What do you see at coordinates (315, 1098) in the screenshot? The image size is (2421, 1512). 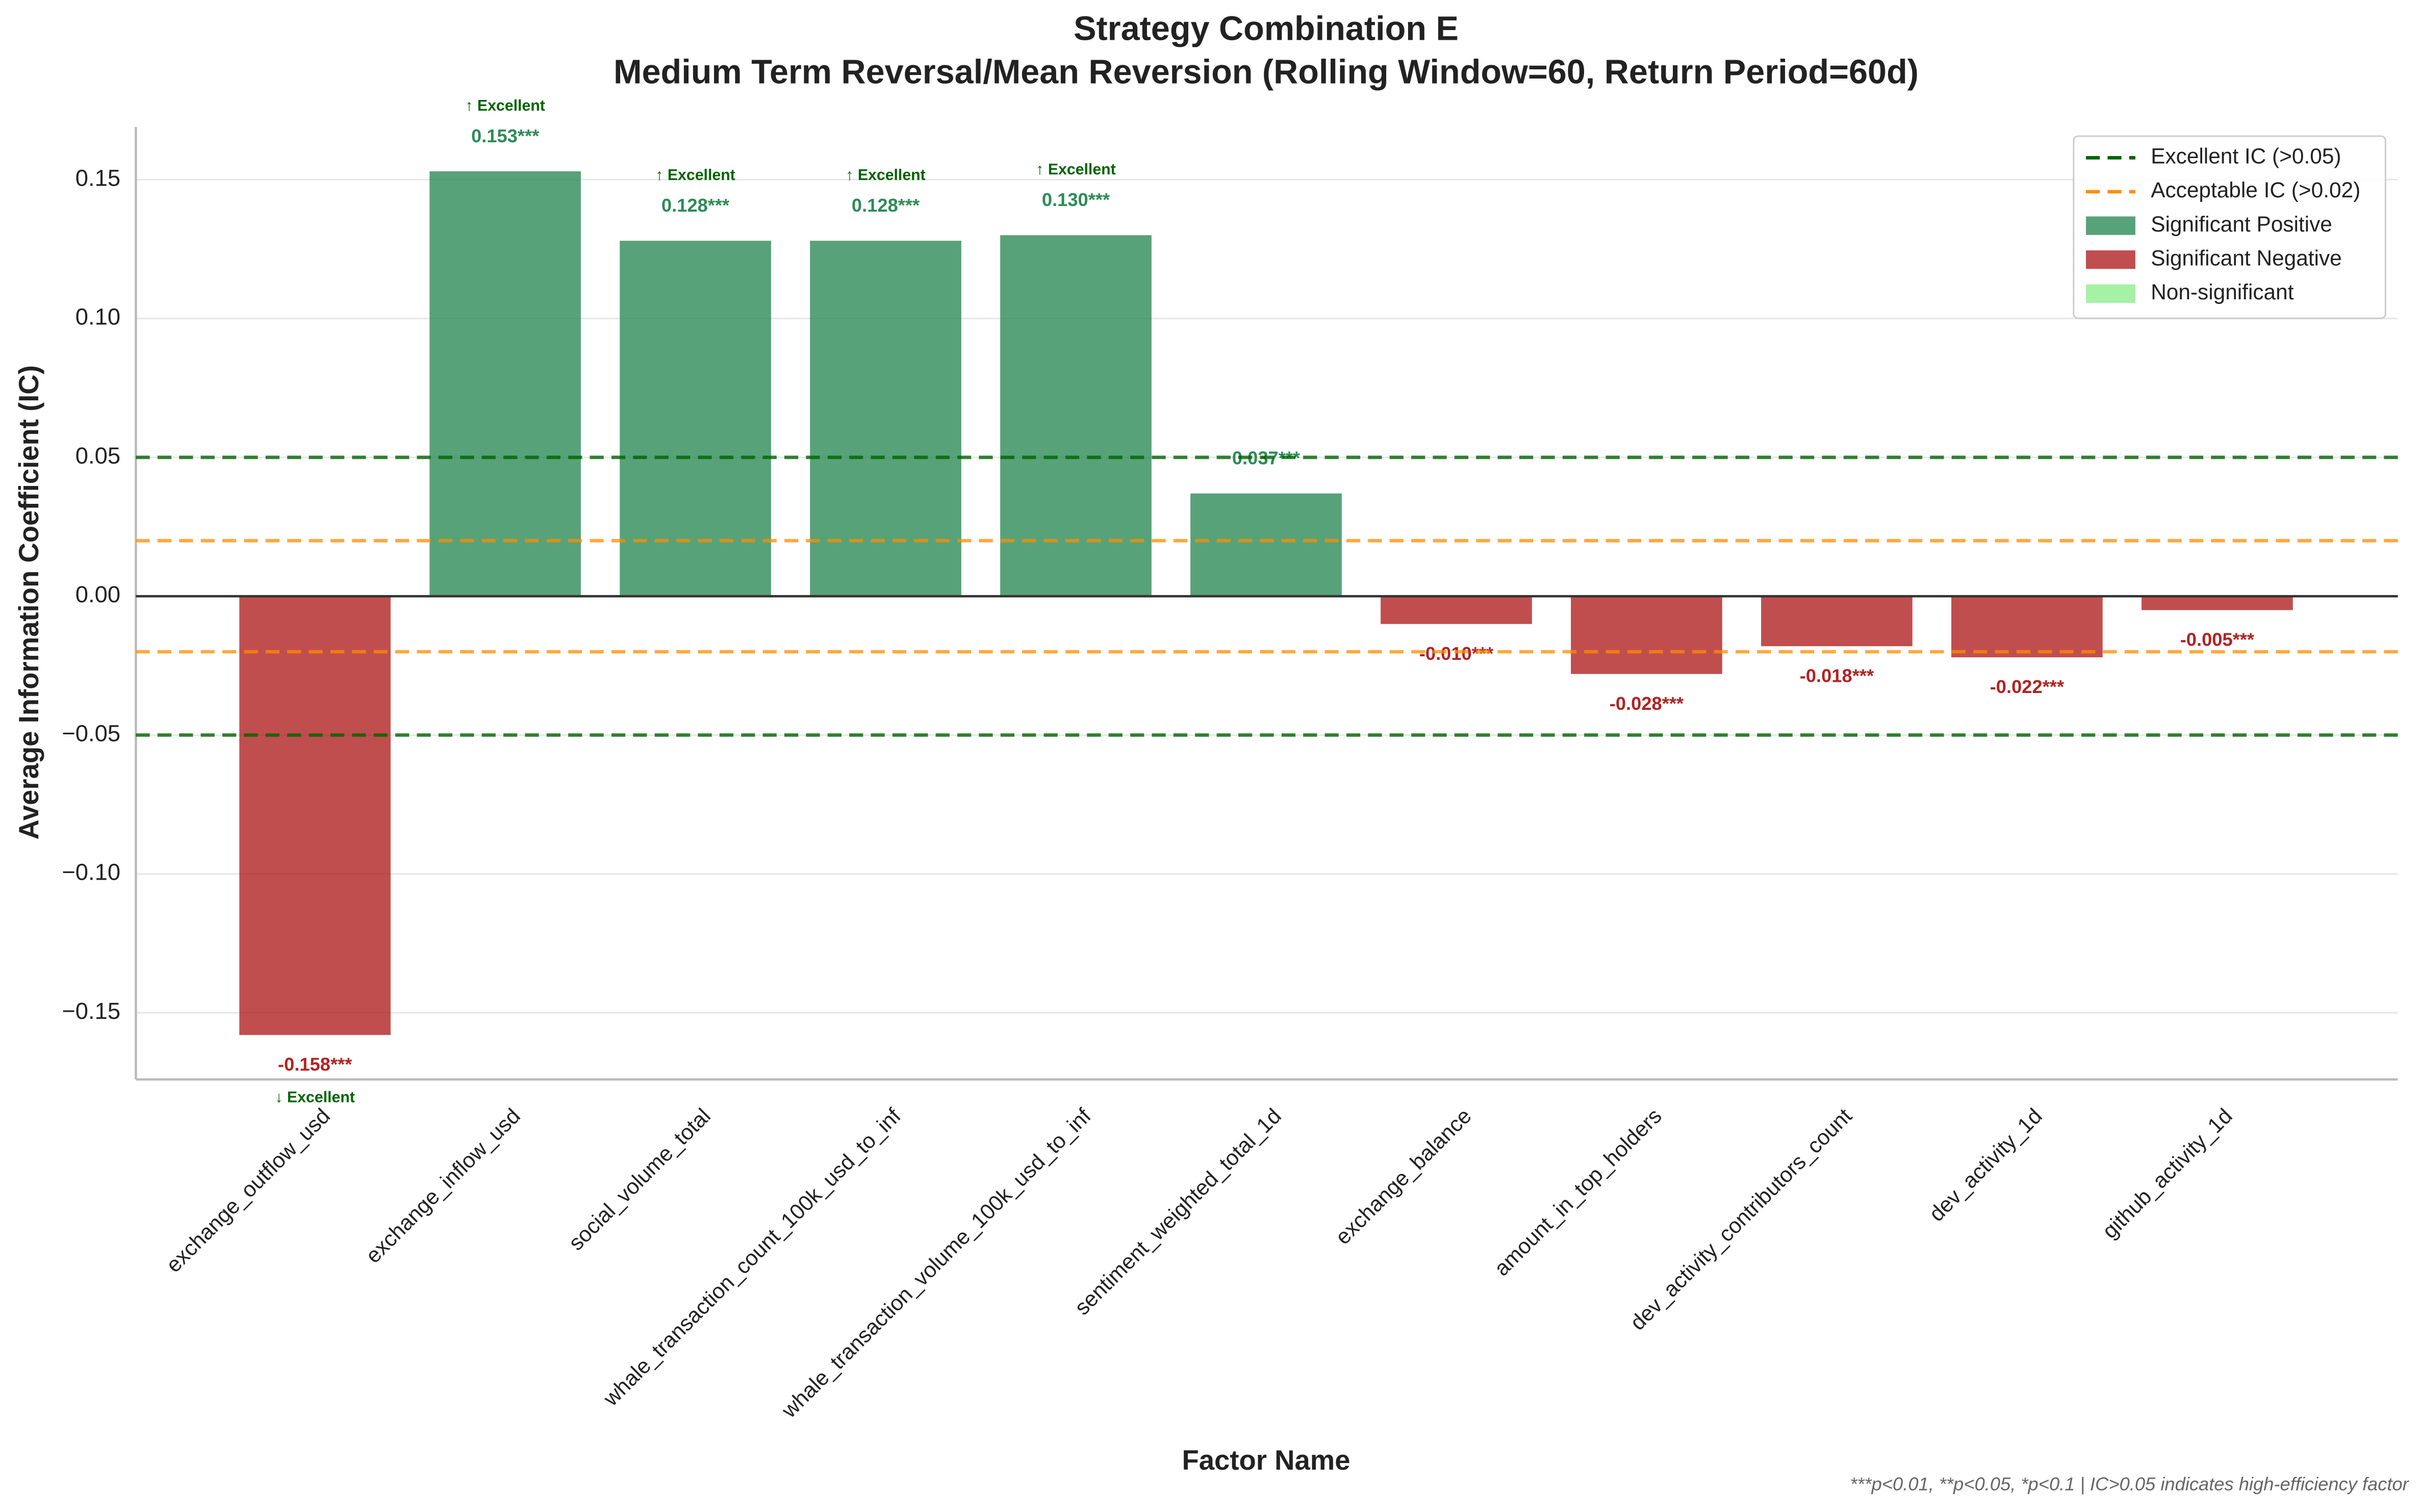 I see `value-annotation: ↓ Excellent` at bounding box center [315, 1098].